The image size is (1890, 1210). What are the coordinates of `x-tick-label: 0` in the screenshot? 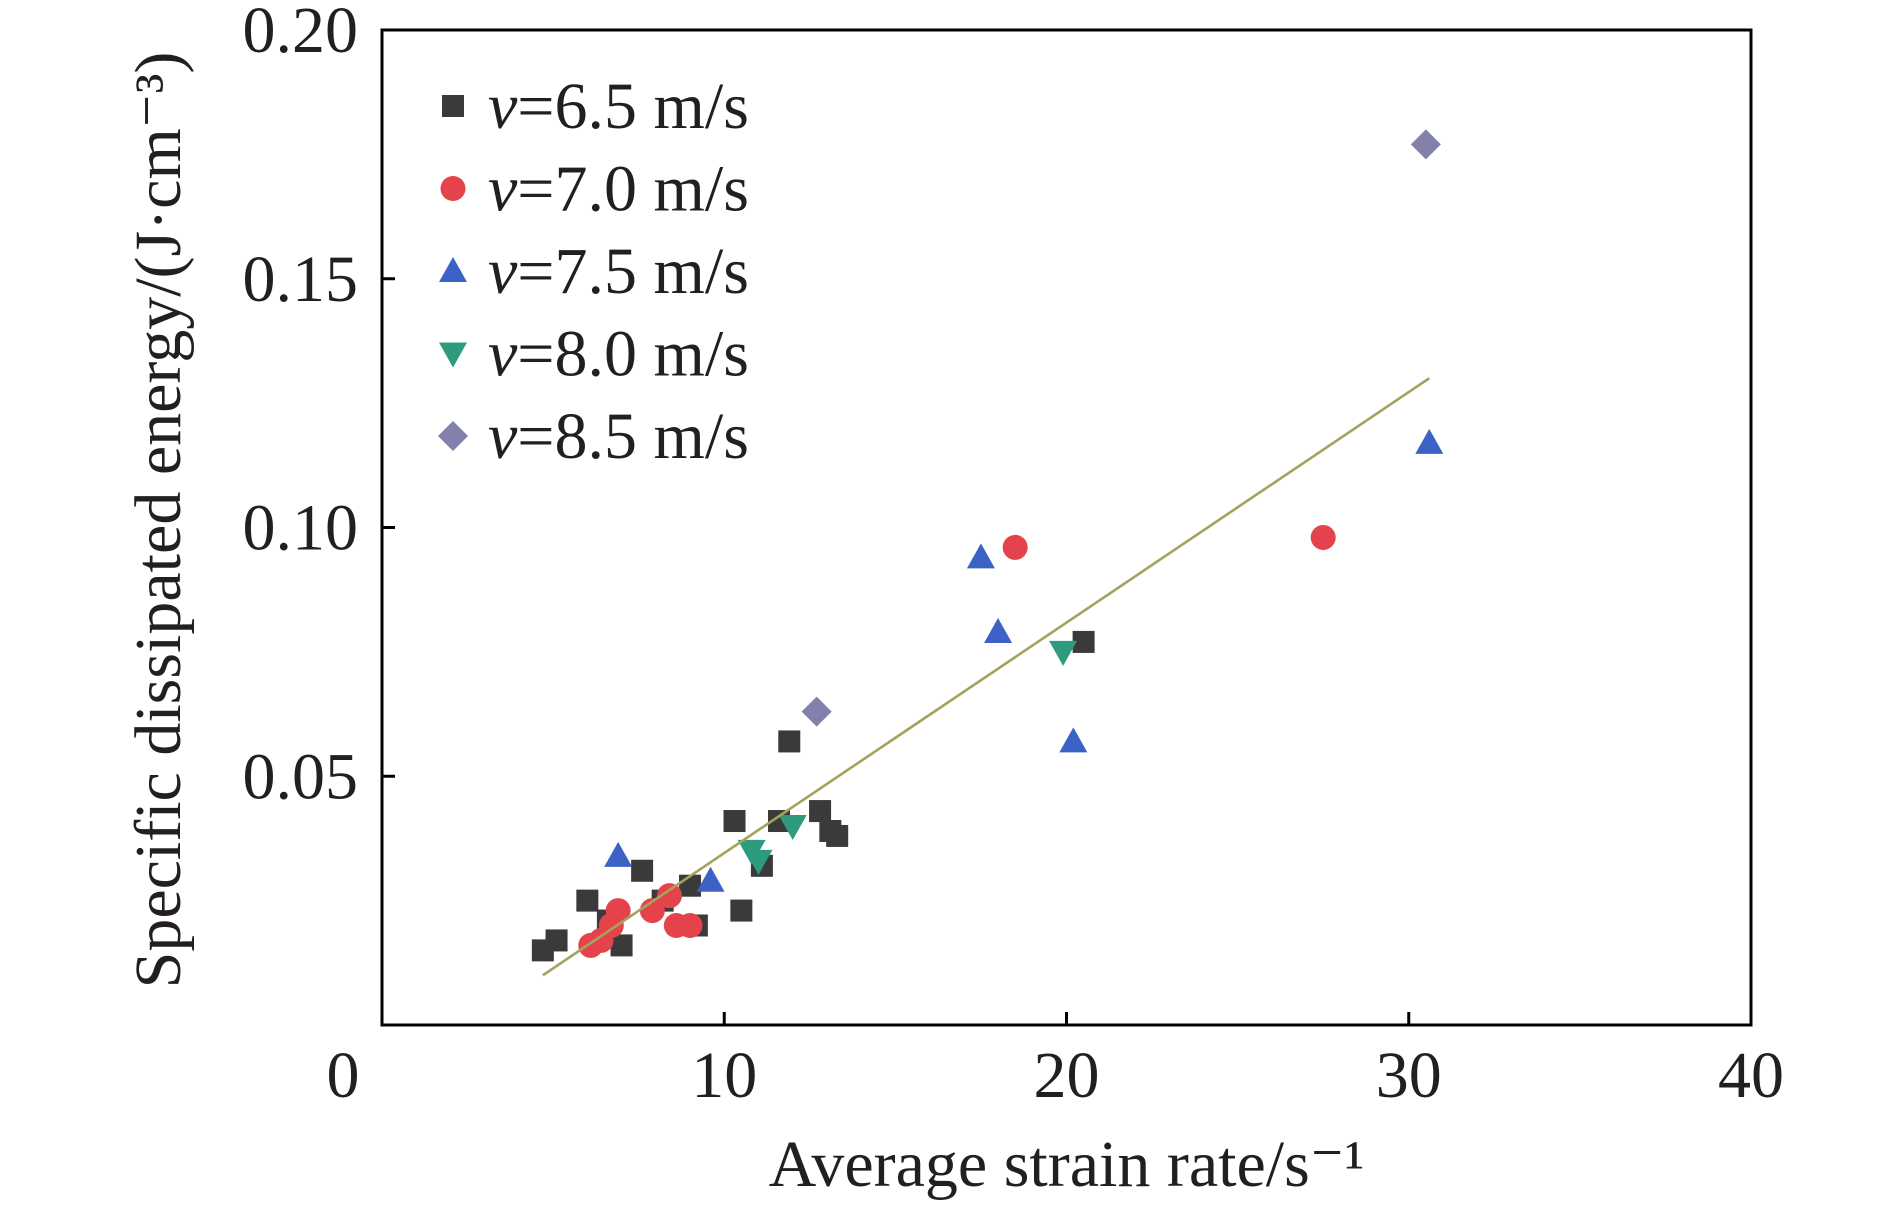 It's located at (343, 1075).